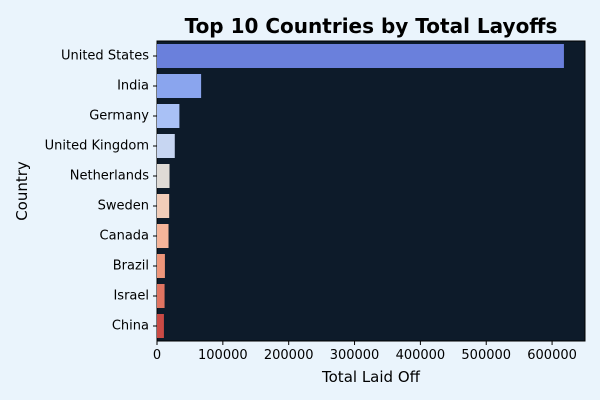 The height and width of the screenshot is (400, 600). Describe the element at coordinates (157, 355) in the screenshot. I see `x-tick-label: 0` at that location.